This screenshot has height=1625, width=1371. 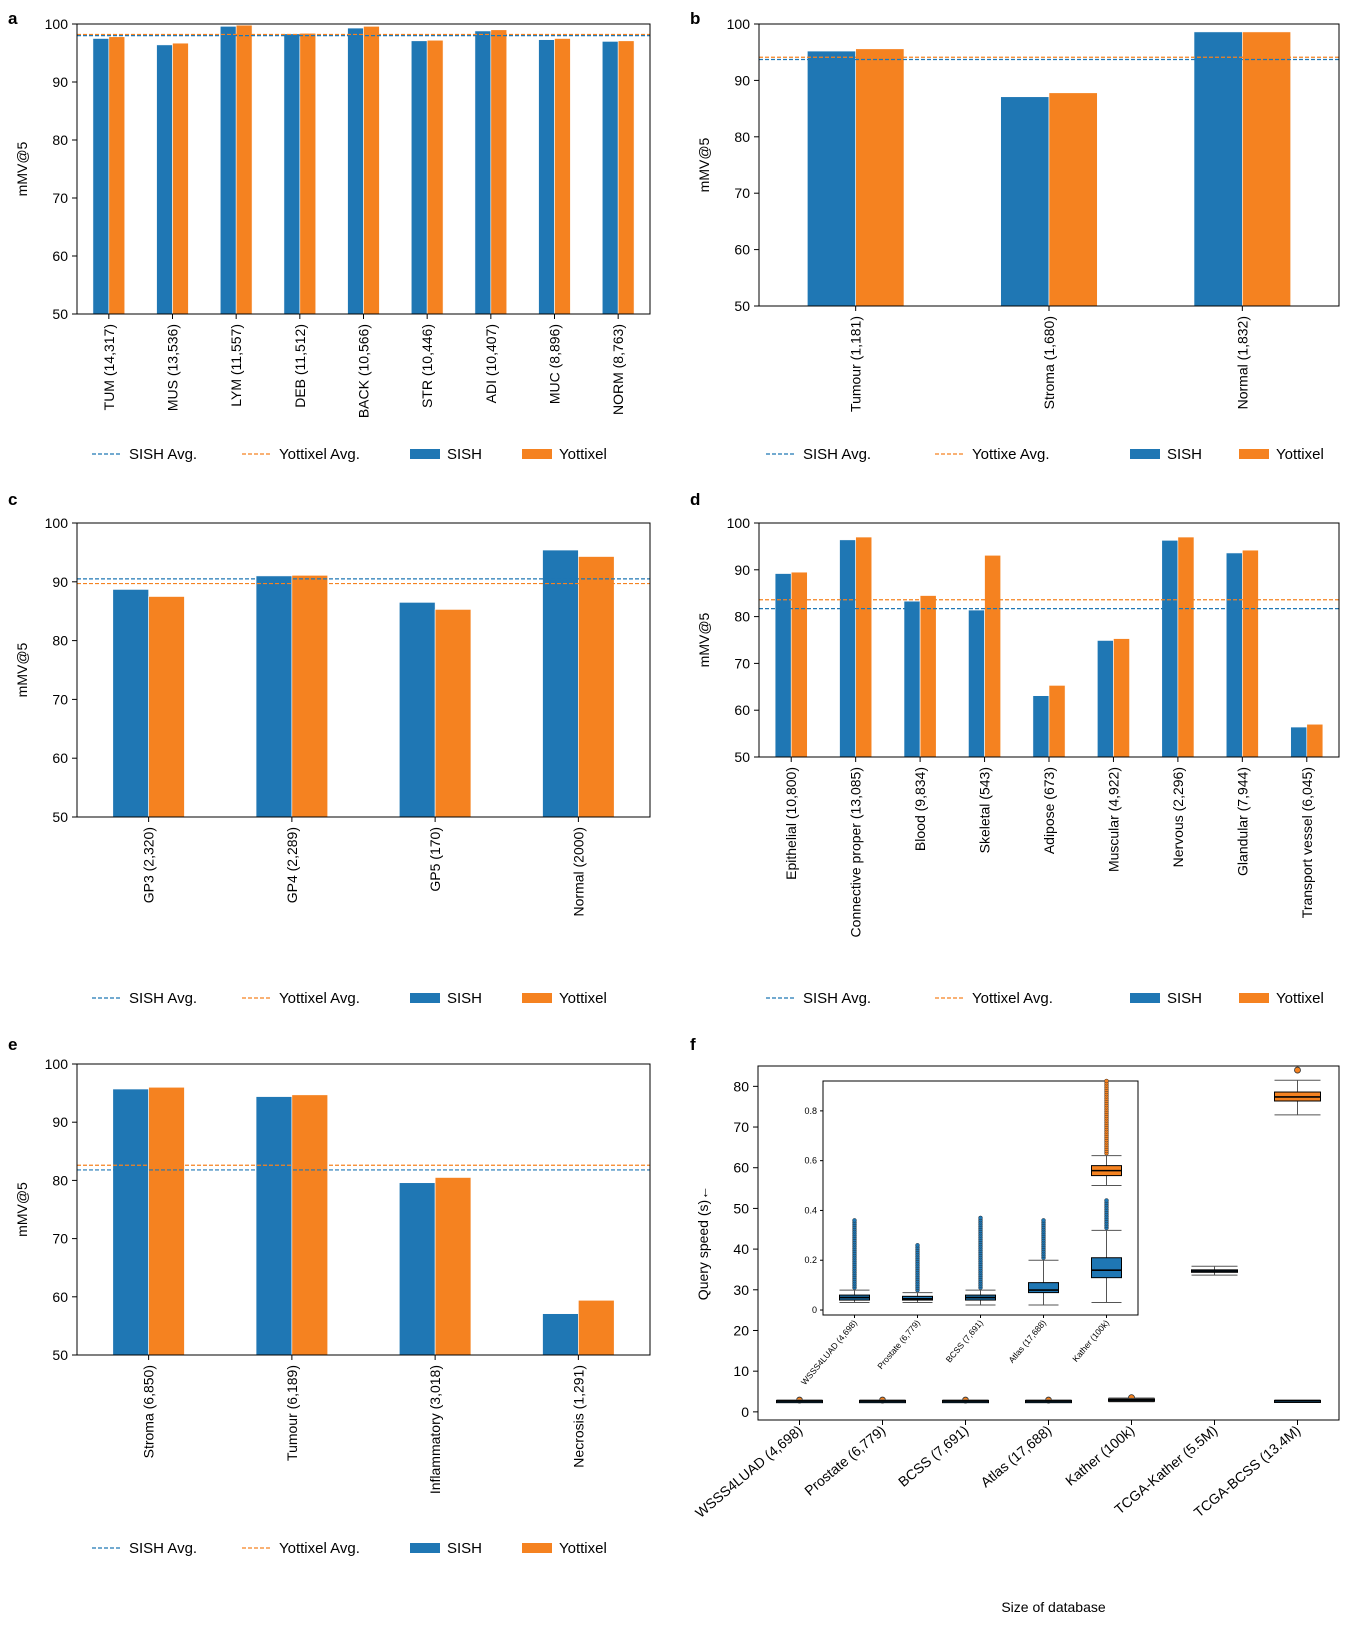 I want to click on xtick-label: WSSS4LUAD (4,698), so click(x=748, y=1471).